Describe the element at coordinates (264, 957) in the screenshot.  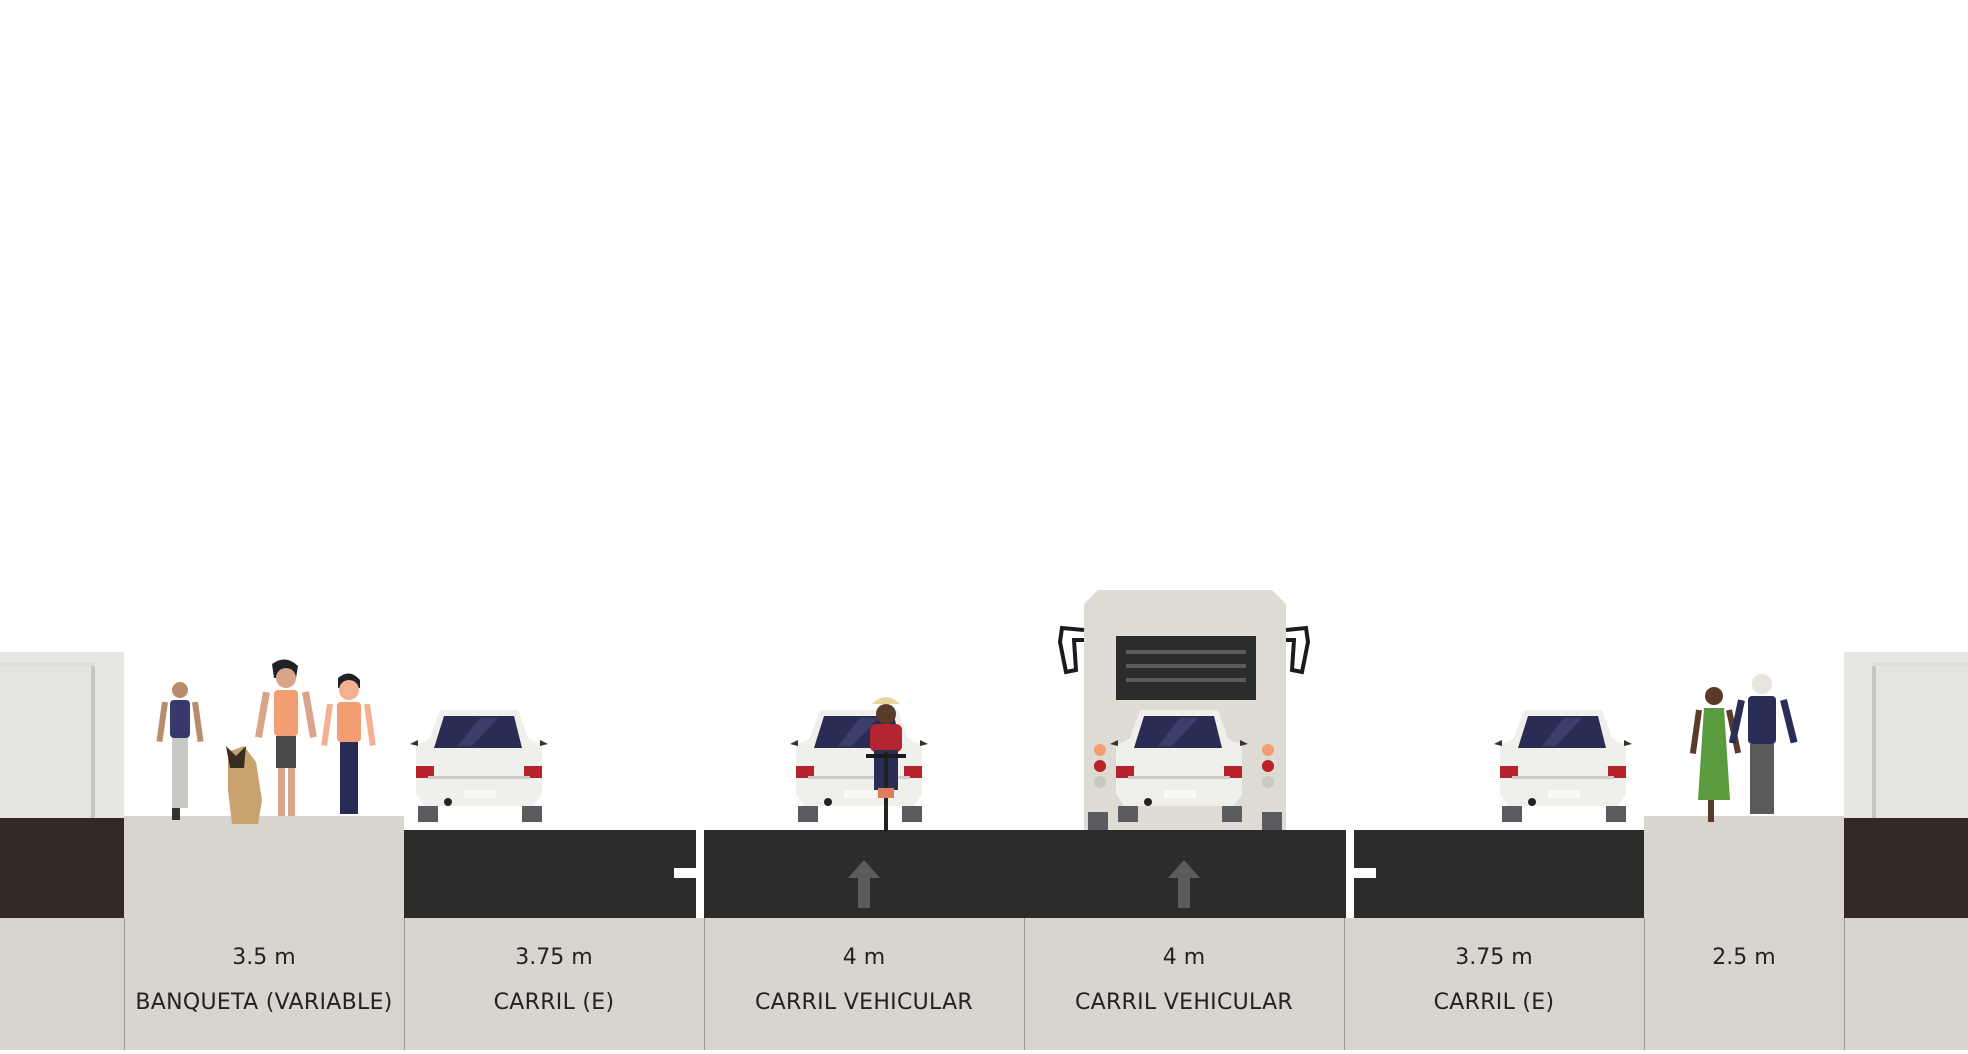
I see `segment-width-label: 3.5 m` at that location.